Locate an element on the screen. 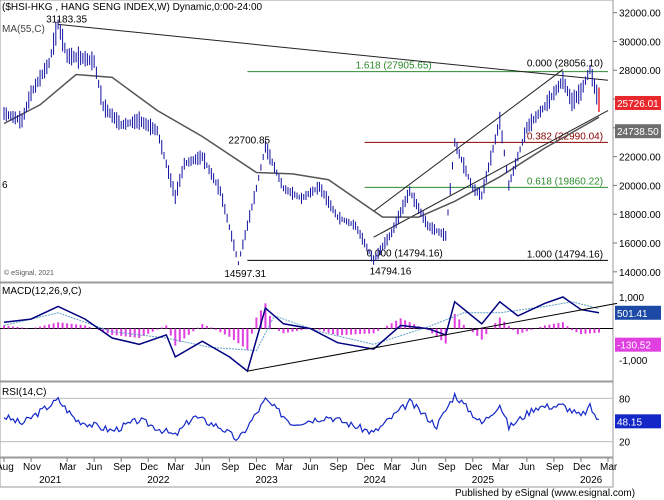  partial-left-label: 6 is located at coordinates (5, 185).